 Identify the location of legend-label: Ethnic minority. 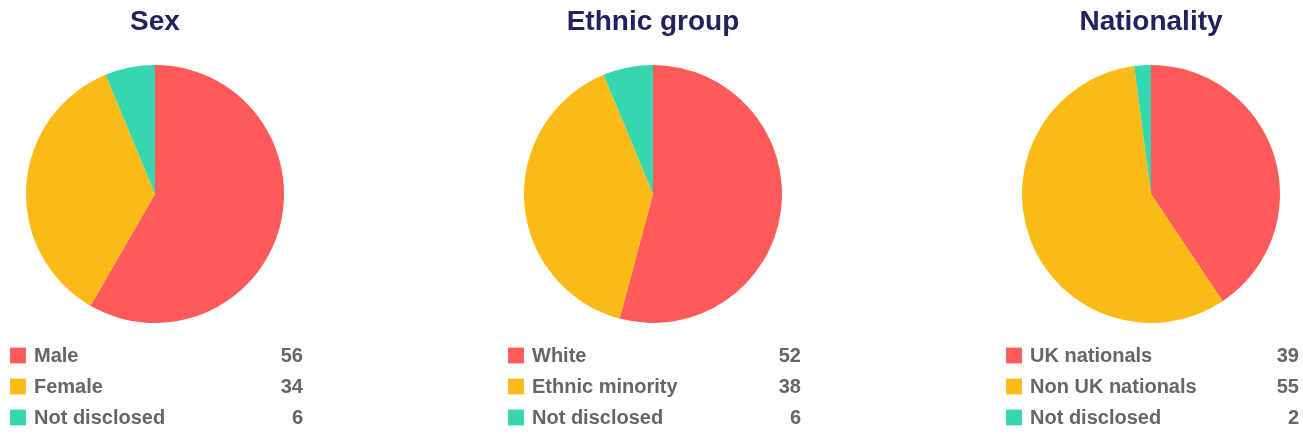
(605, 385).